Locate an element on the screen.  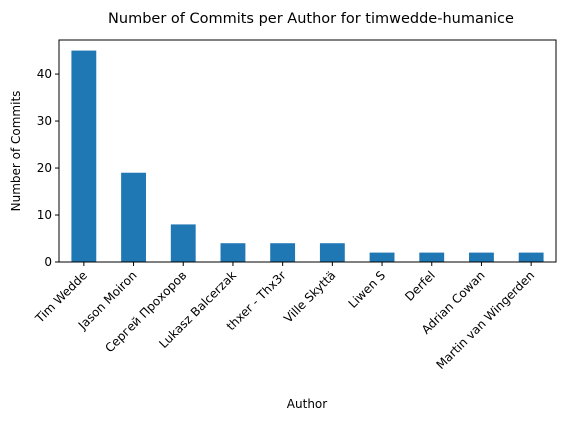
y-tick-label: 20 is located at coordinates (44, 168).